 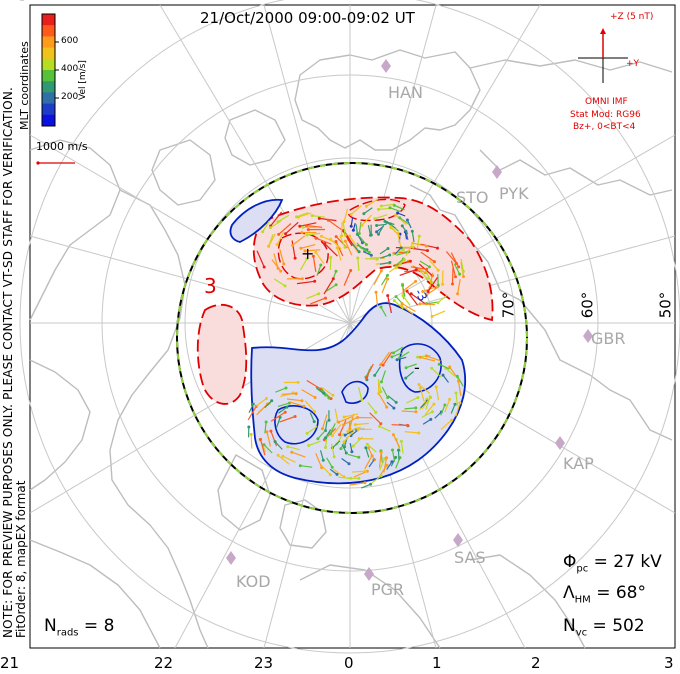 I want to click on coast-eurasia-east, so click(x=541, y=312).